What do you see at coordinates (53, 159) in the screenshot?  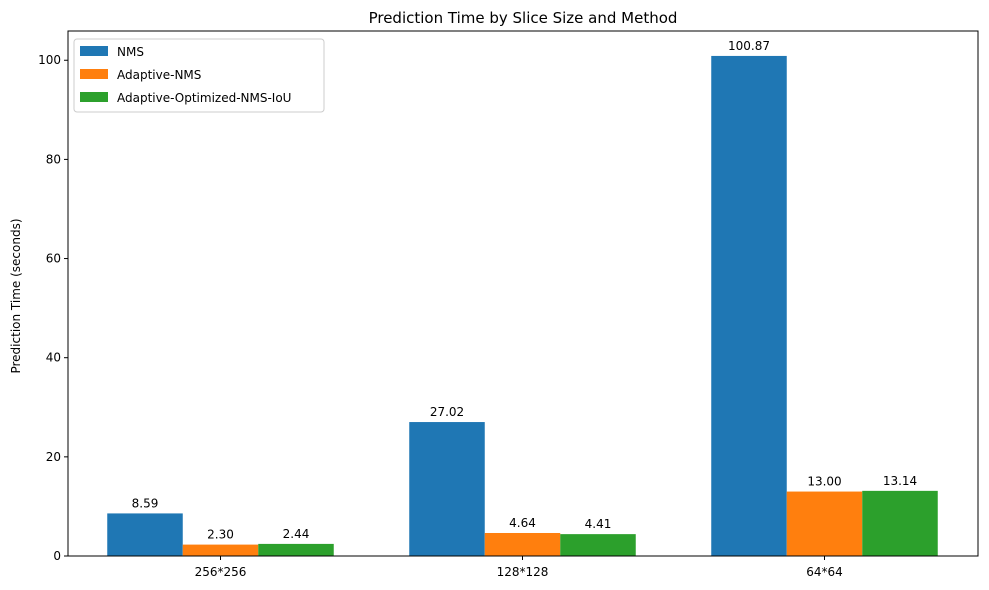 I see `y-tick-label: 80` at bounding box center [53, 159].